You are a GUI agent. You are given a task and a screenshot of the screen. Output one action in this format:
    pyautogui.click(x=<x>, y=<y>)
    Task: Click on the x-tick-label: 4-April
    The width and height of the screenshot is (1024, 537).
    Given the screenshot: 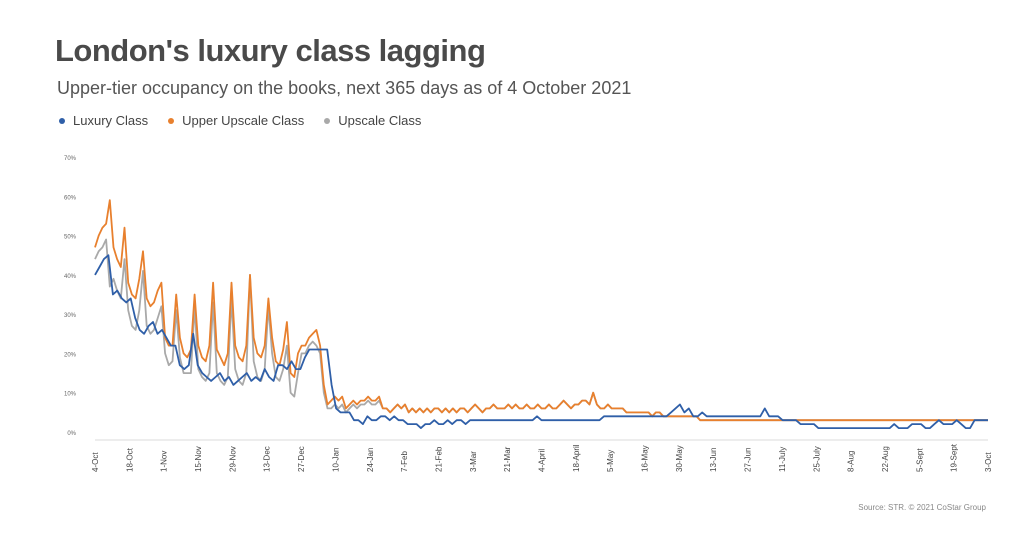 What is the action you would take?
    pyautogui.click(x=542, y=460)
    